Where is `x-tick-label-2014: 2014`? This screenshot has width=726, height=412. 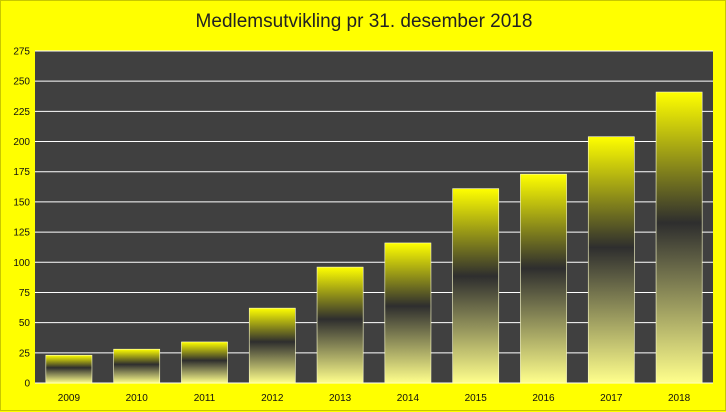 x-tick-label-2014: 2014 is located at coordinates (408, 398).